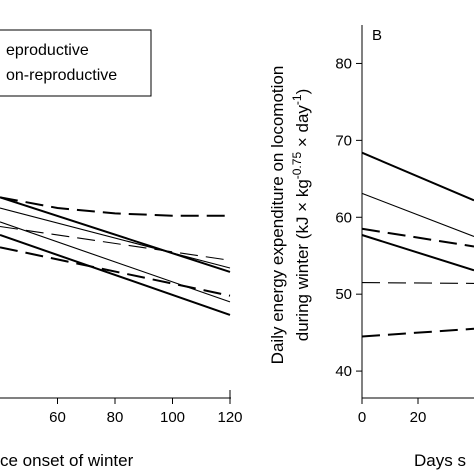 Image resolution: width=474 pixels, height=474 pixels. Describe the element at coordinates (61, 75) in the screenshot. I see `legend-entry-non-reproductive: on-reproductive` at that location.